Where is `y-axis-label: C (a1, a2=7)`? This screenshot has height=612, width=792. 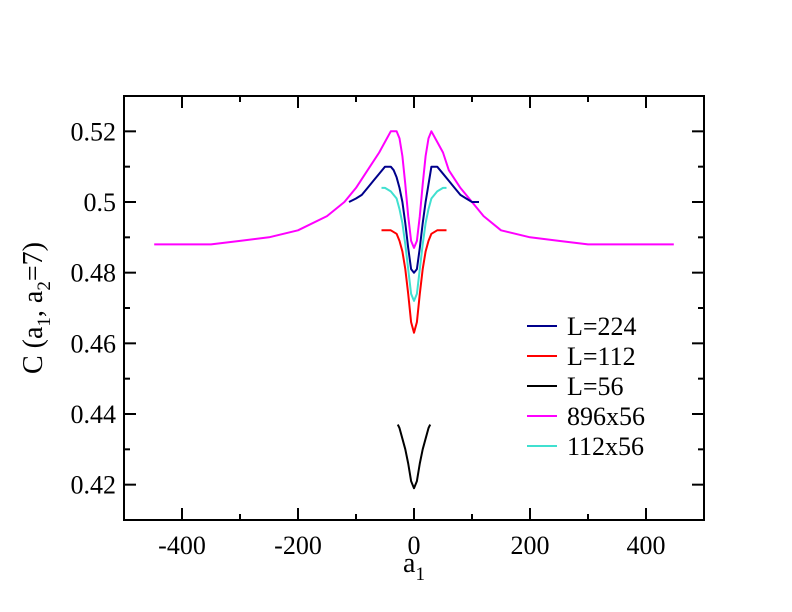
y-axis-label: C (a1, a2=7) is located at coordinates (36, 308).